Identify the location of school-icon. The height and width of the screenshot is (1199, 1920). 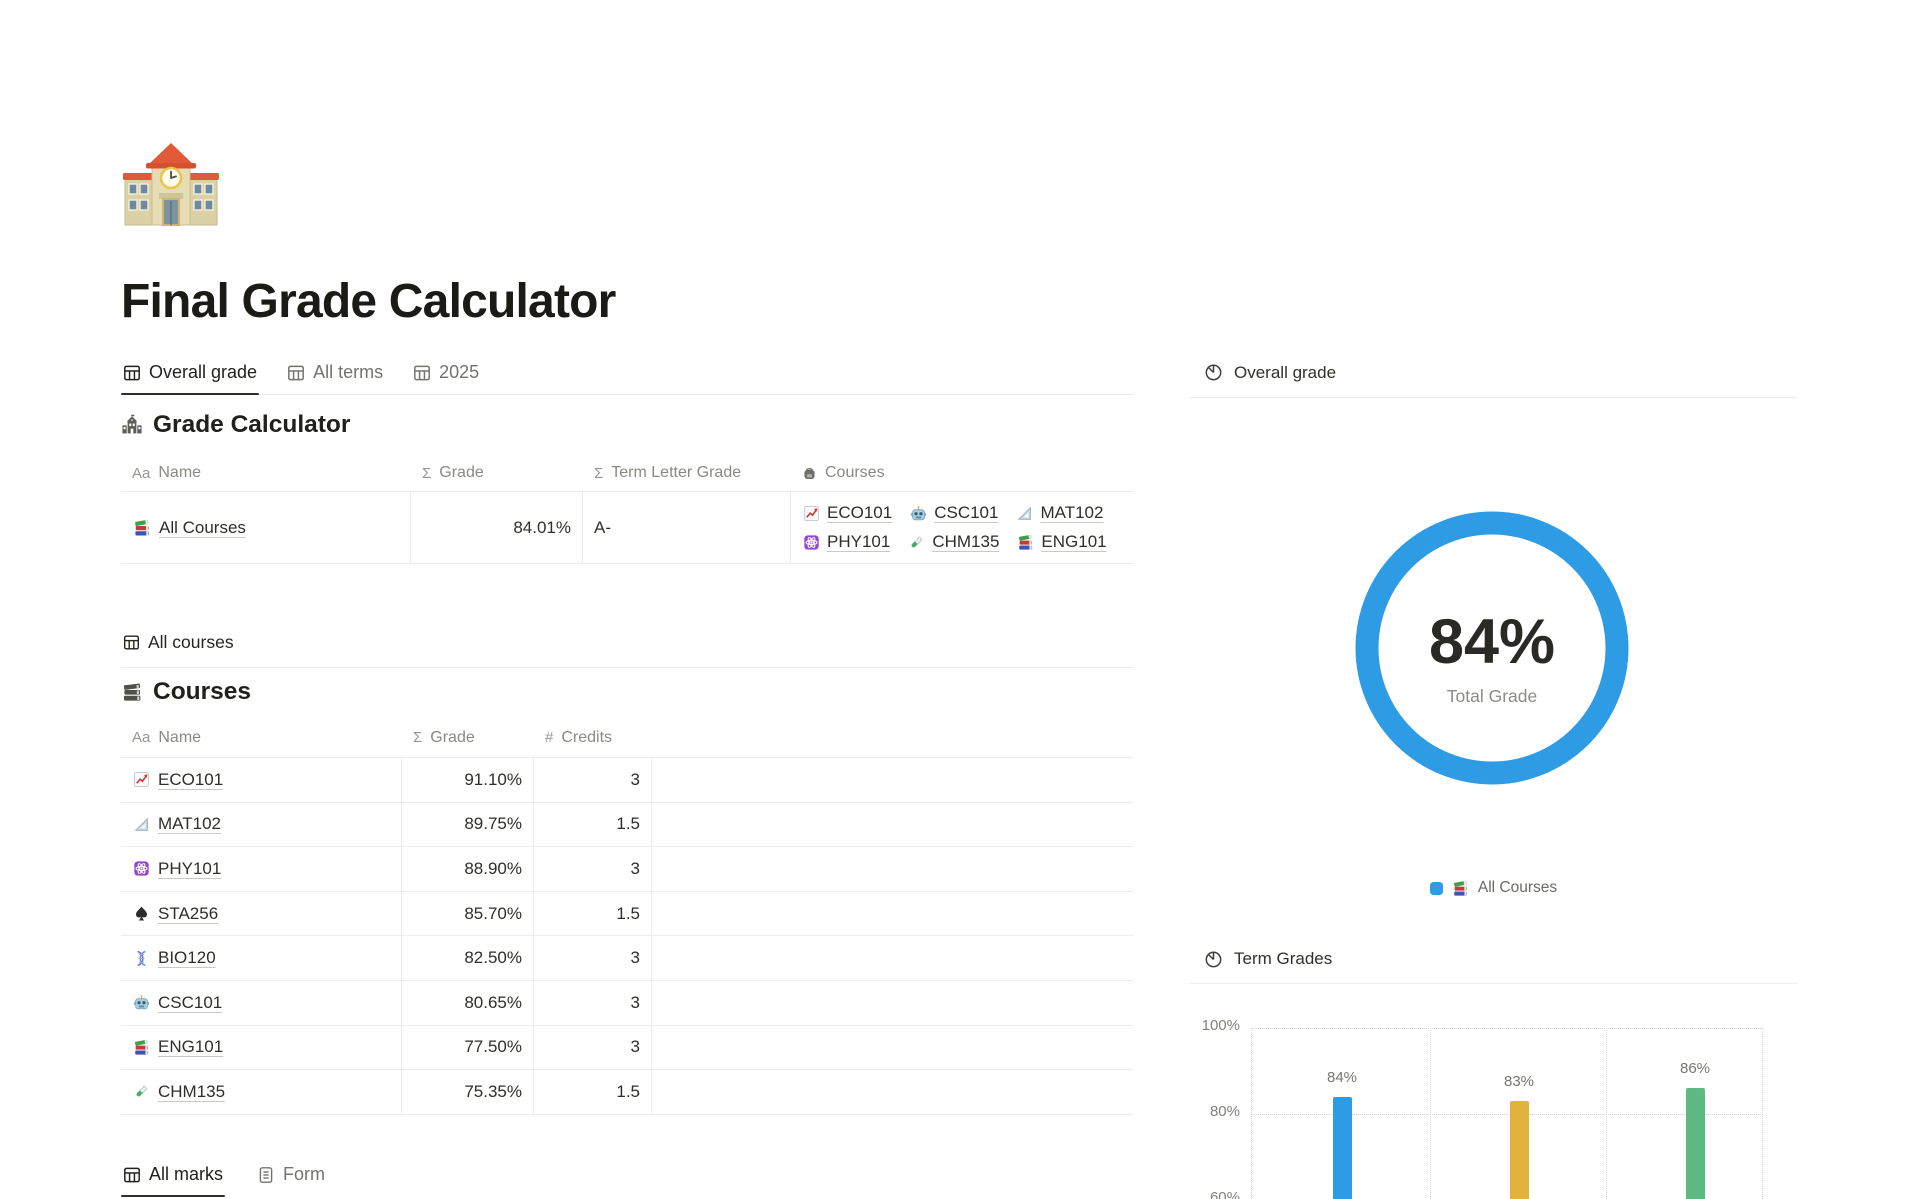
(132, 425).